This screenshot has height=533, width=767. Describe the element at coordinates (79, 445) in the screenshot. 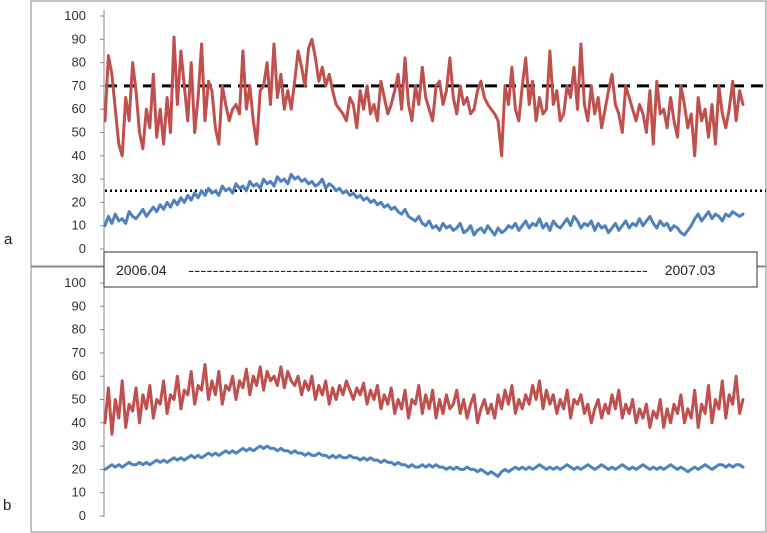

I see `panel-b-y-tick-label: 30` at that location.